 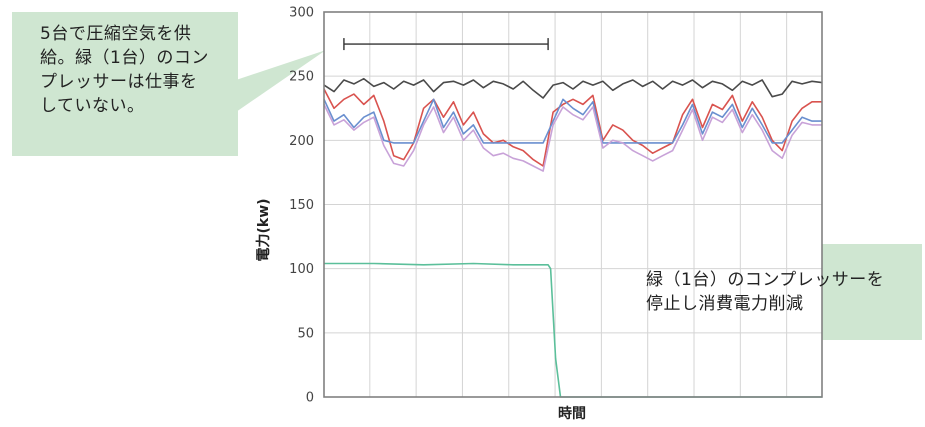 What do you see at coordinates (310, 398) in the screenshot?
I see `y-tick-label: 0` at bounding box center [310, 398].